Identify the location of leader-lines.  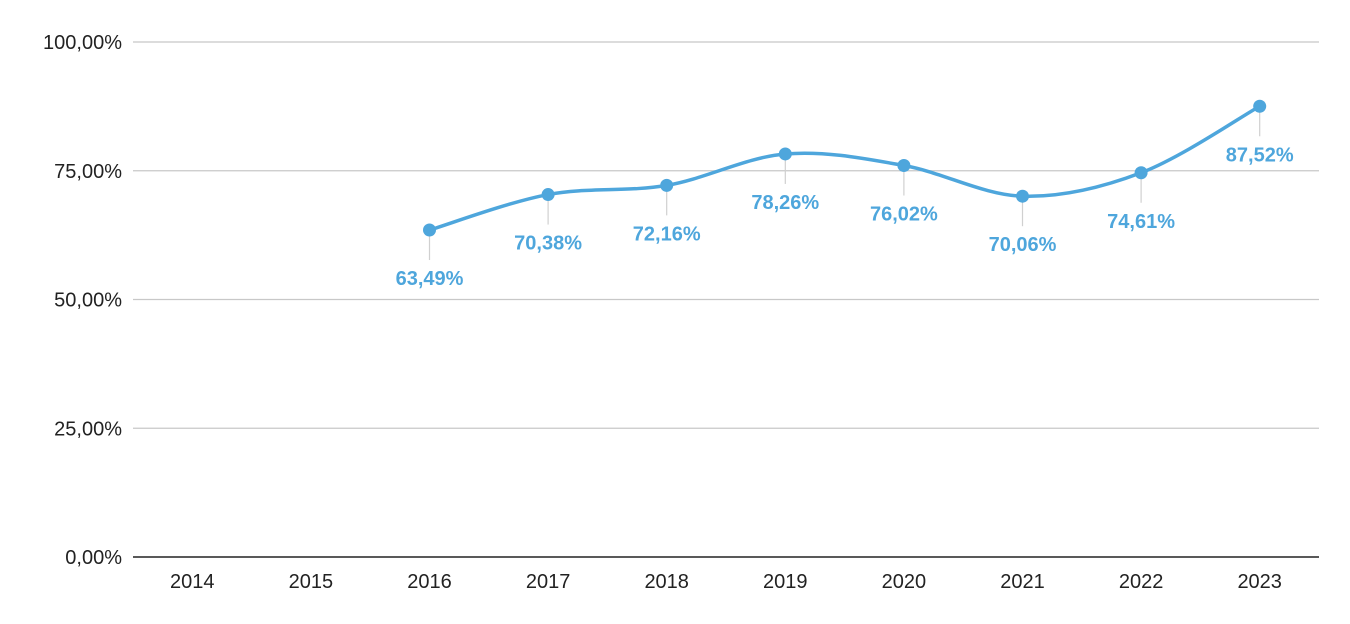
(844, 185).